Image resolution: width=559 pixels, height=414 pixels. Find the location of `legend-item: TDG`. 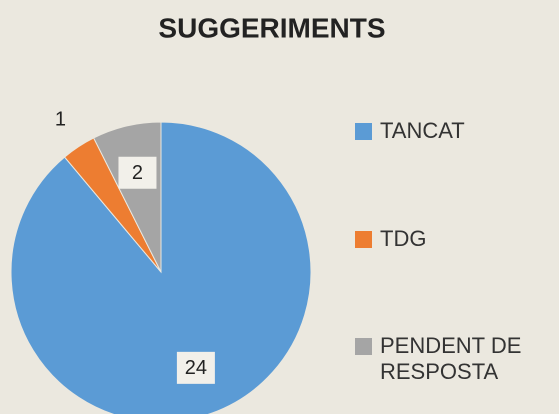

legend-item: TDG is located at coordinates (455, 239).